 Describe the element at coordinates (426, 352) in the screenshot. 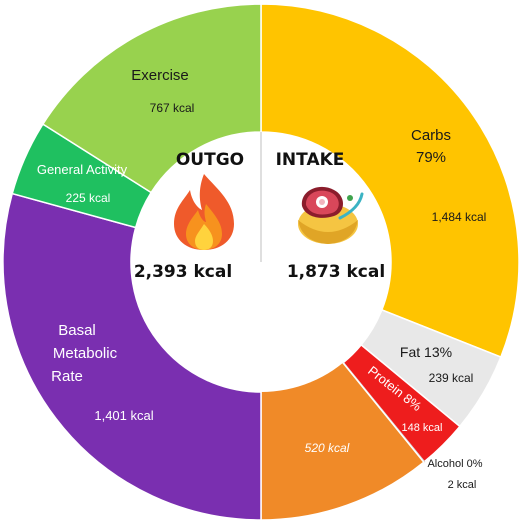

I see `fat-label: Fat 13%` at that location.